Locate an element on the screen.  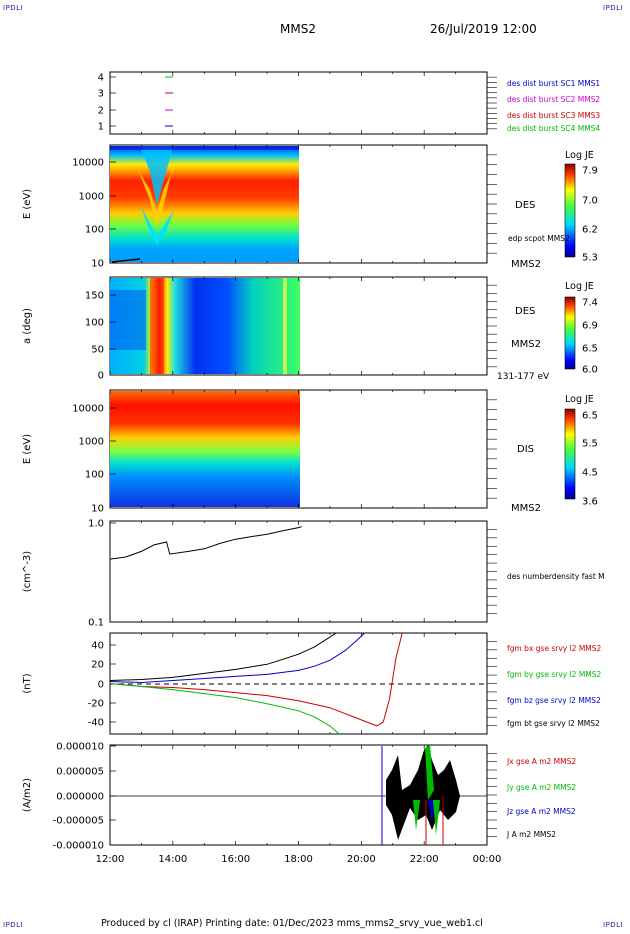
y-tick-label: 0.000005 is located at coordinates (80, 772).